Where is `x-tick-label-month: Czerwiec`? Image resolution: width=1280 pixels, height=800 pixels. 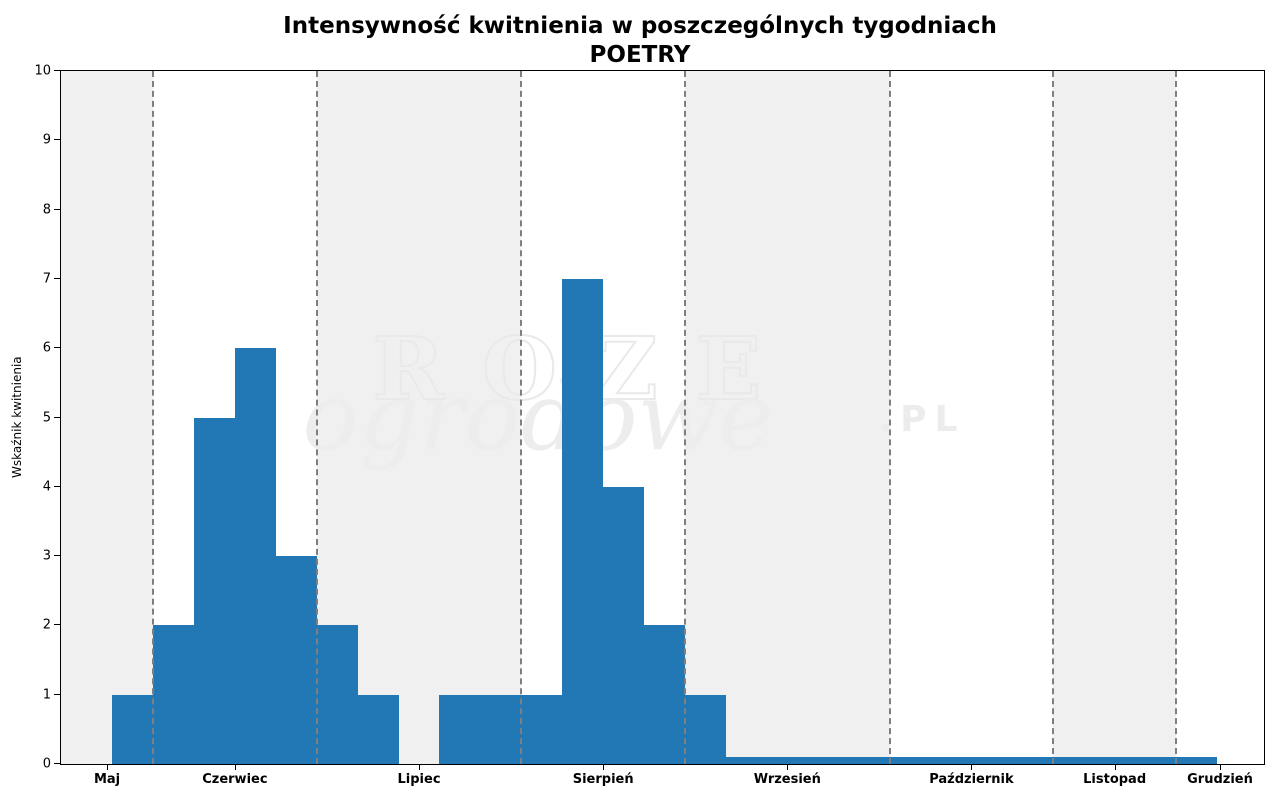 x-tick-label-month: Czerwiec is located at coordinates (235, 779).